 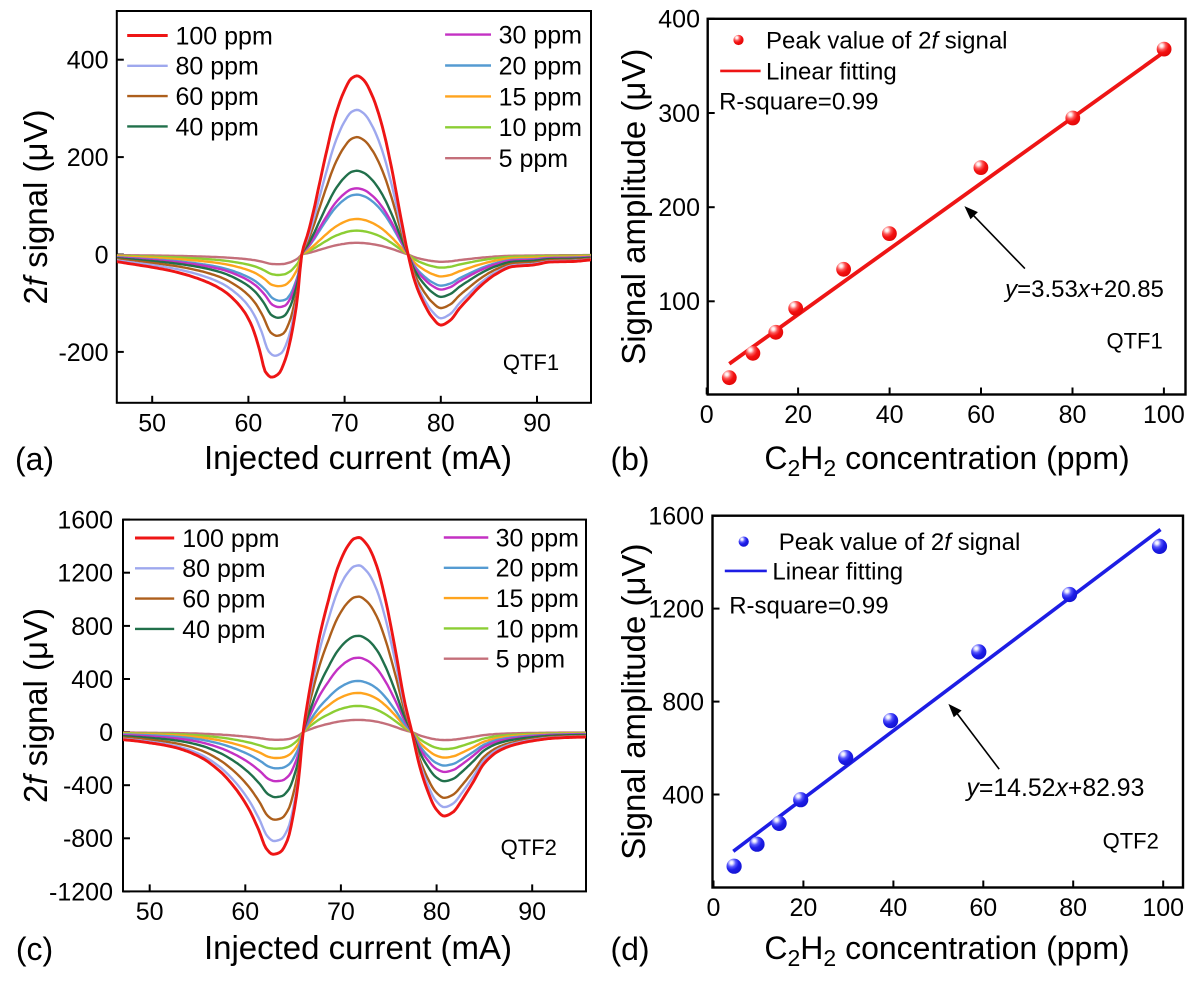 I want to click on svg-text: (d), so click(x=629, y=949).